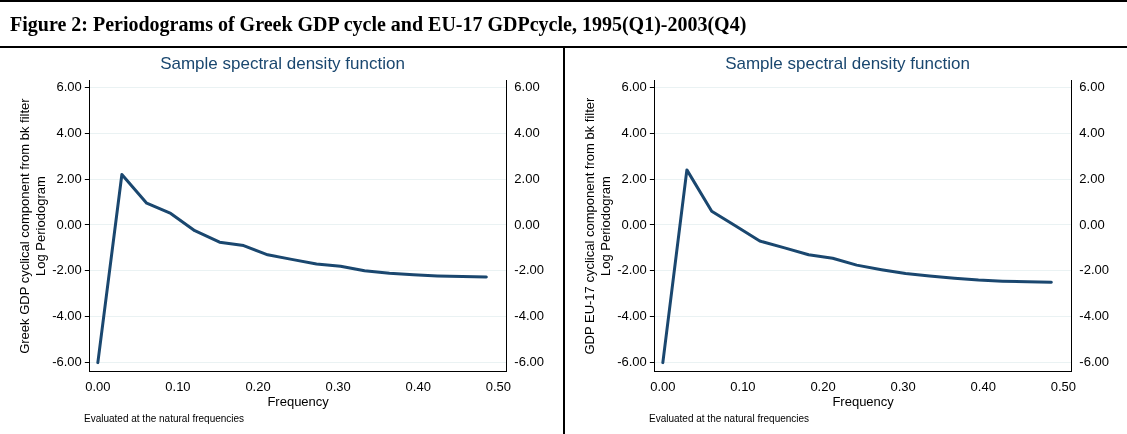  I want to click on caption: Figure 2: Periodograms of Greek GDP cycle and EU-17 GDPcycle, 1995(Q1)-2003(Q4), so click(563, 24).